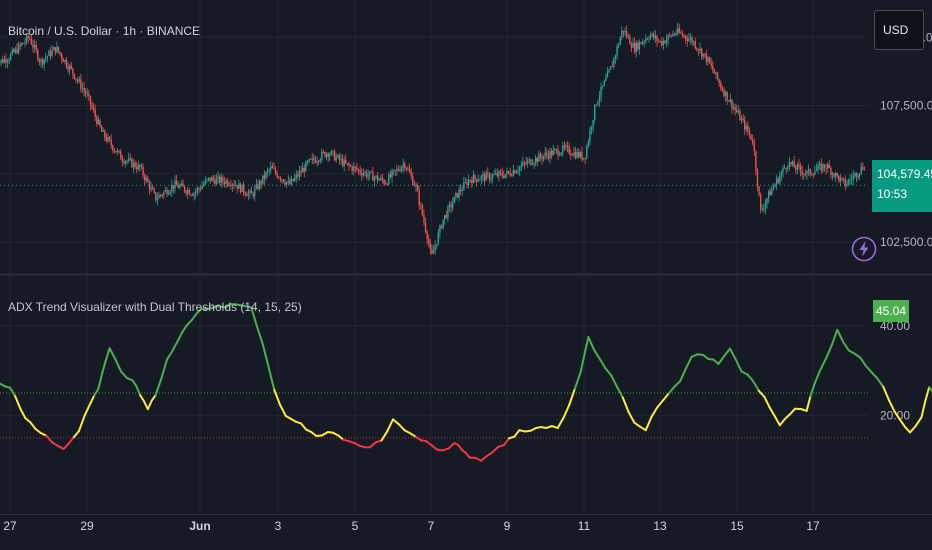 This screenshot has width=932, height=550. Describe the element at coordinates (199, 526) in the screenshot. I see `time-axis-label: Jun` at that location.